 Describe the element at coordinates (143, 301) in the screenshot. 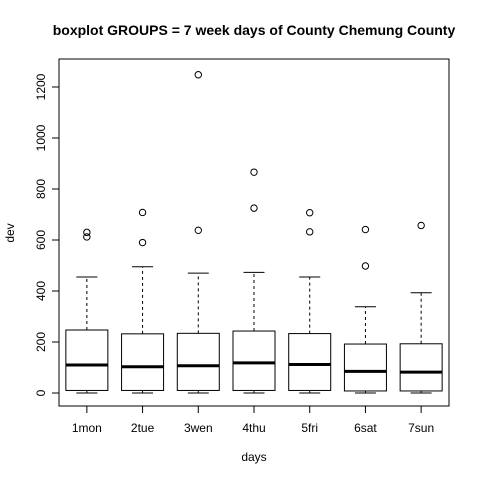

I see `box-2tue` at that location.